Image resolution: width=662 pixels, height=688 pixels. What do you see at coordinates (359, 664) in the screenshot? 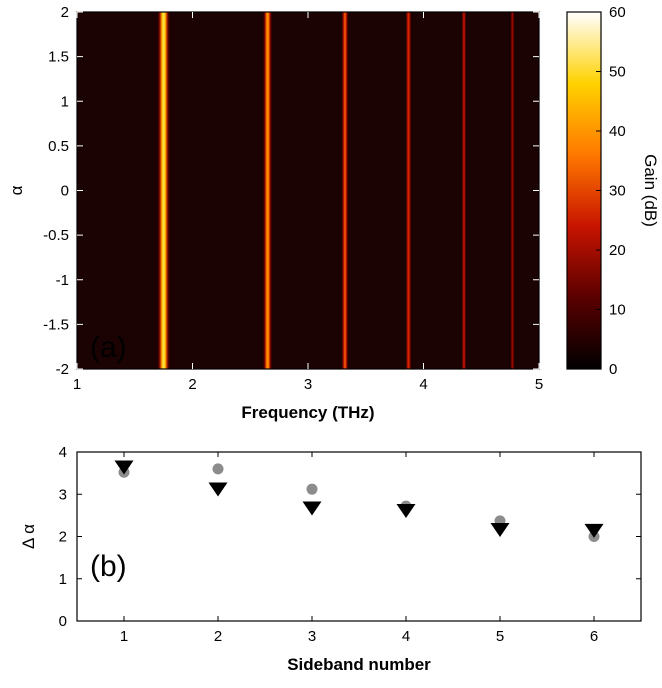
I see `scatter-x-axis-label: Sideband number` at bounding box center [359, 664].